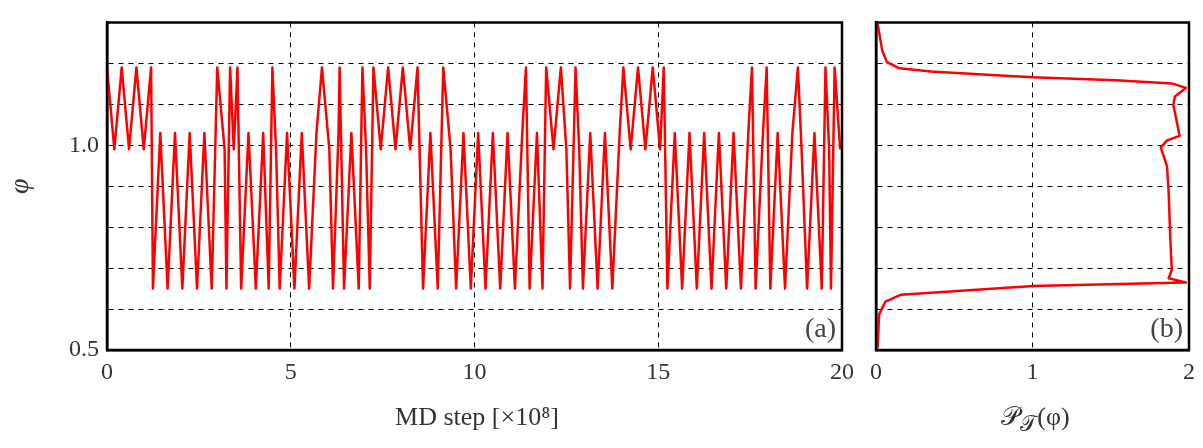 The height and width of the screenshot is (448, 1203). I want to click on x-tick-label: 15, so click(658, 370).